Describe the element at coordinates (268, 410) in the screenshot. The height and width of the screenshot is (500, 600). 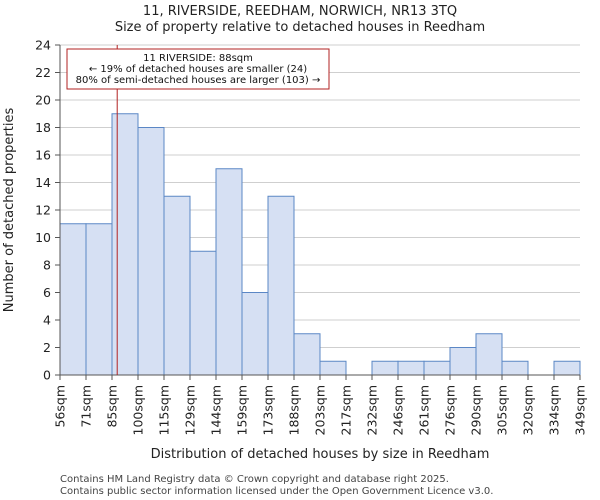
I see `x-tick-label-173sqm: 173sqm` at that location.